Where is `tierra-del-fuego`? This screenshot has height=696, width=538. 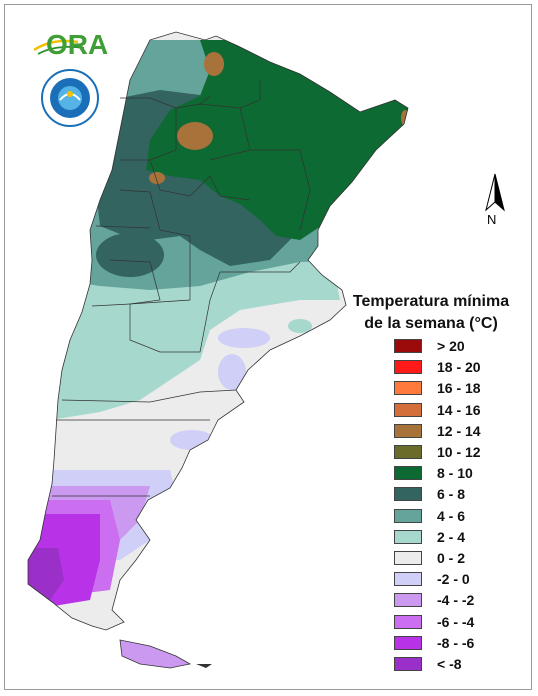
tierra-del-fuego is located at coordinates (155, 654).